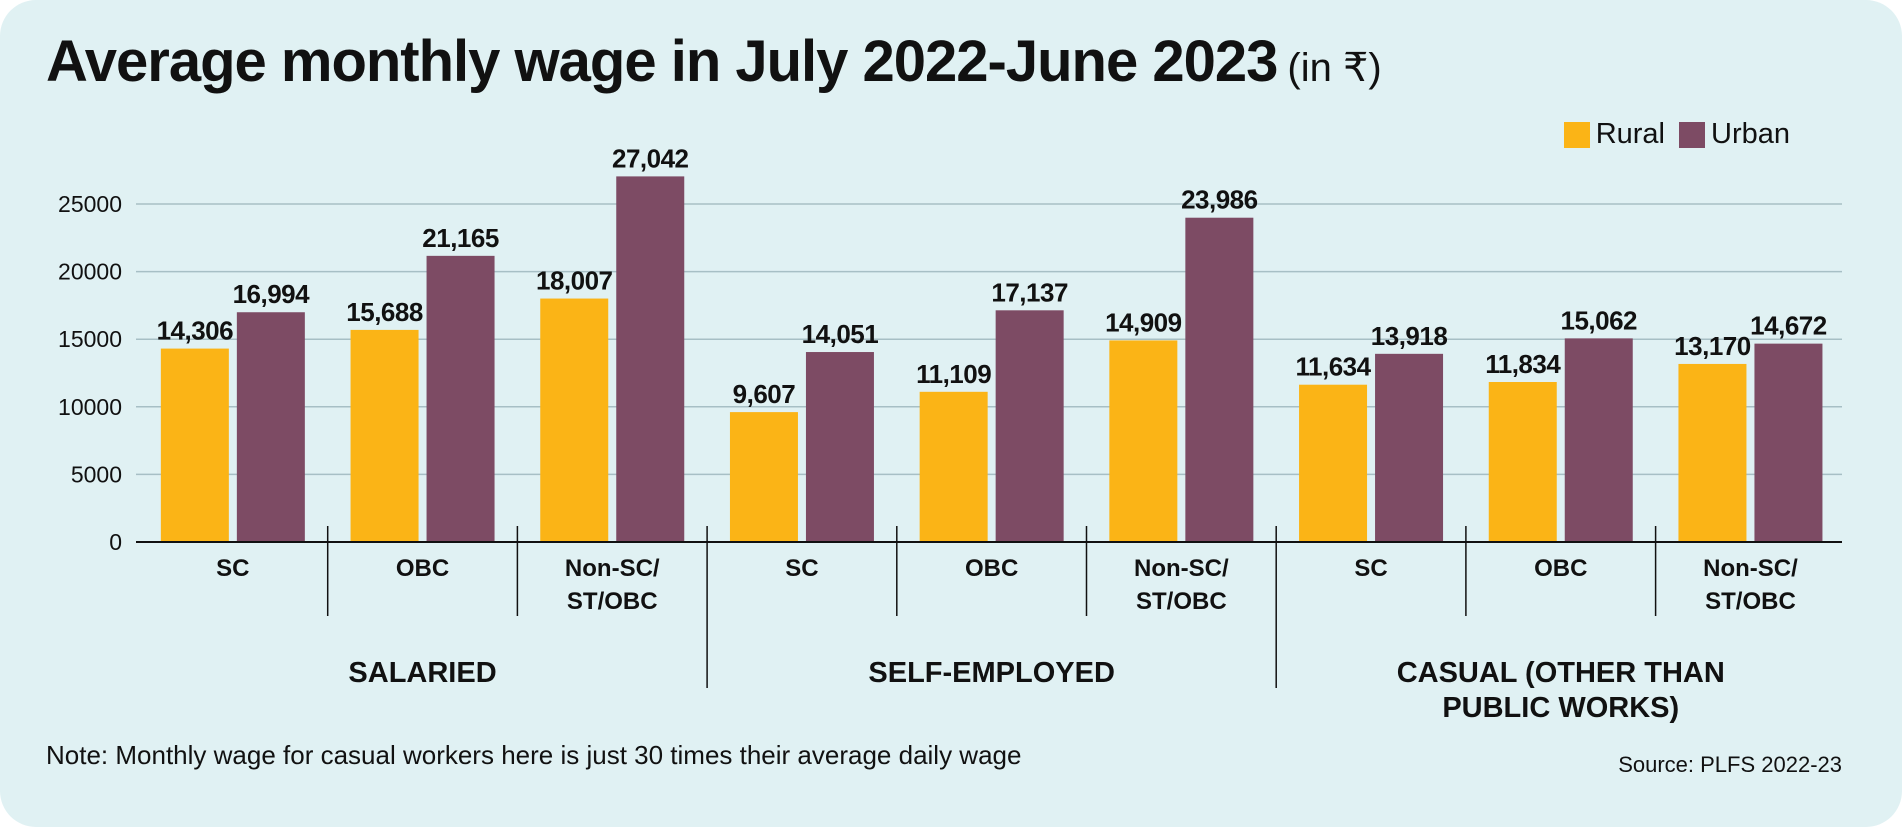  I want to click on value-label-rural: 14,909, so click(1143, 322).